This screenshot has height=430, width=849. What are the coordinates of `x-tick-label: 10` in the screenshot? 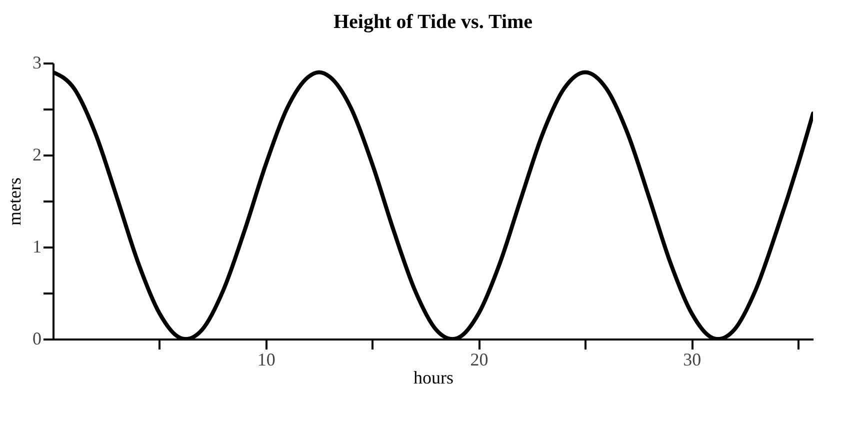 It's located at (266, 360).